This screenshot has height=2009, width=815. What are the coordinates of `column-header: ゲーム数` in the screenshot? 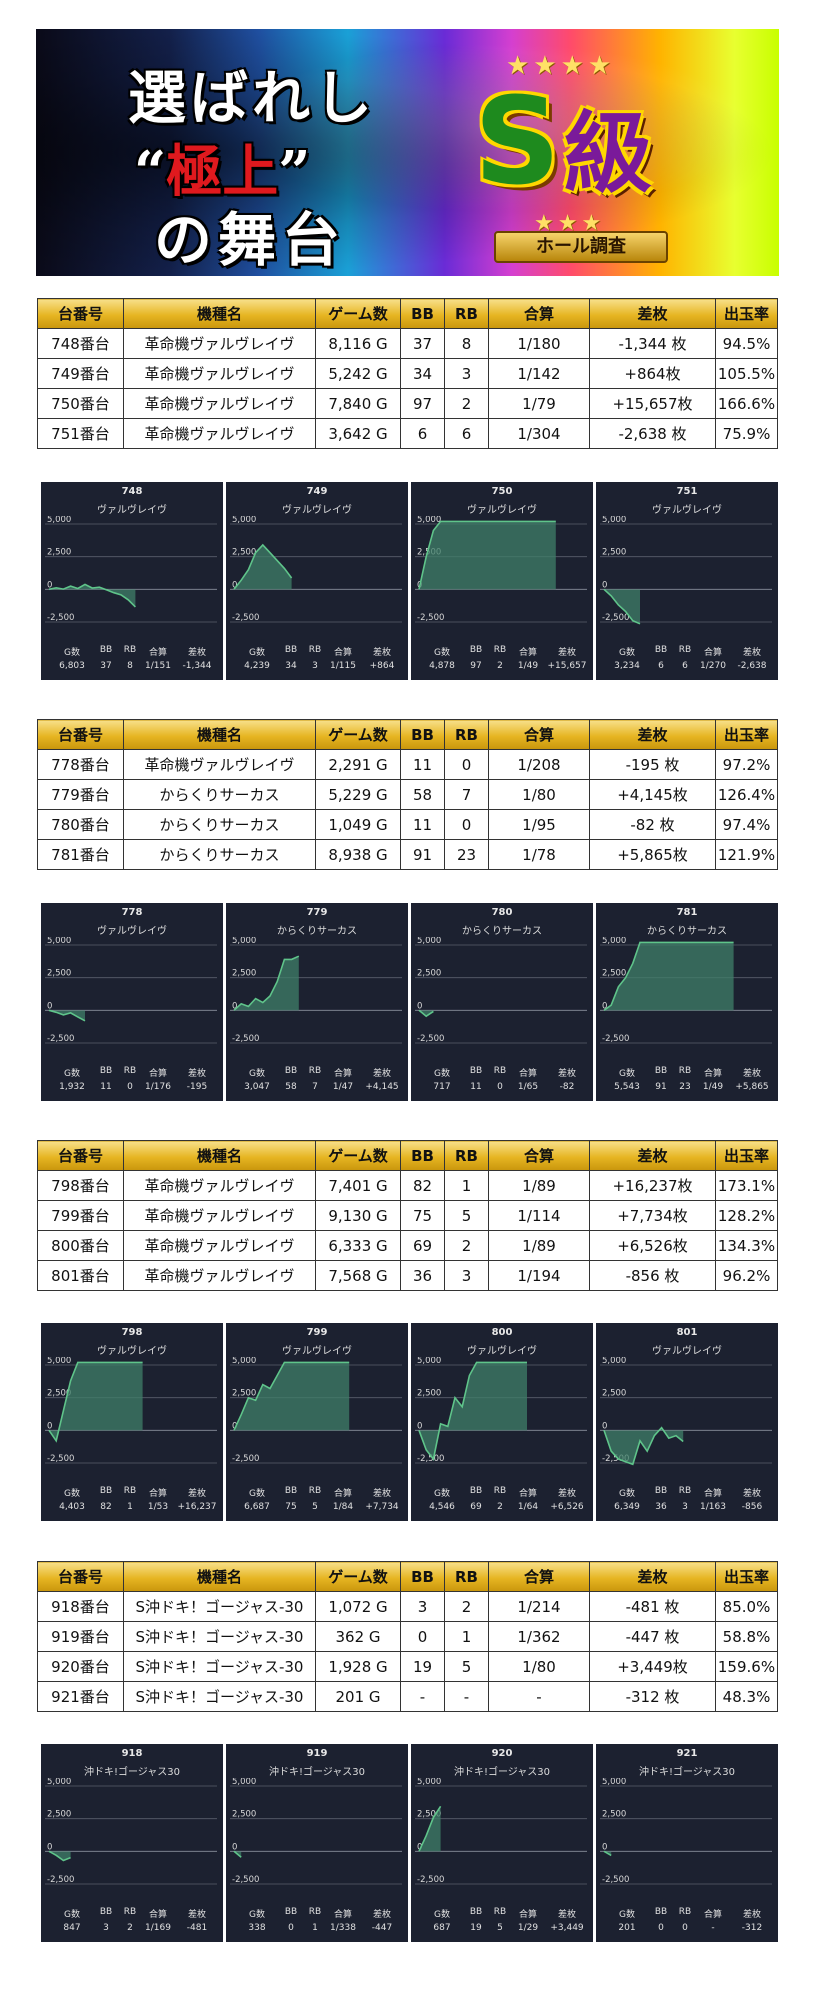 It's located at (358, 734).